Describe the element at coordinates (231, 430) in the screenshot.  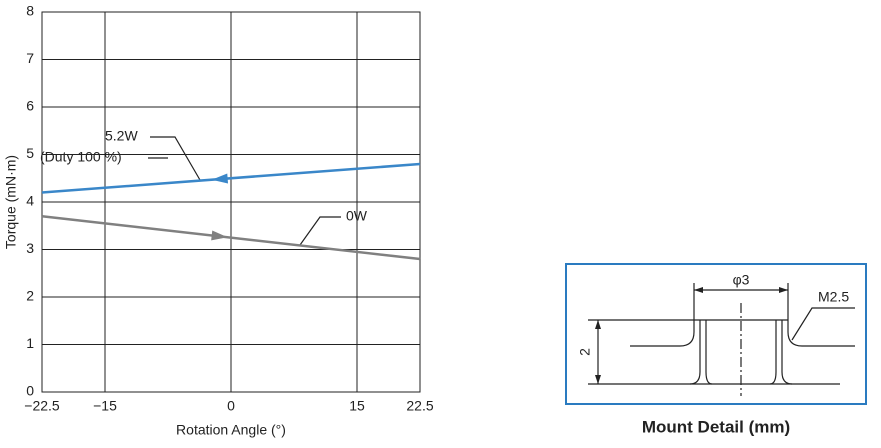
I see `x-axis-label: Rotation Angle (°)` at that location.